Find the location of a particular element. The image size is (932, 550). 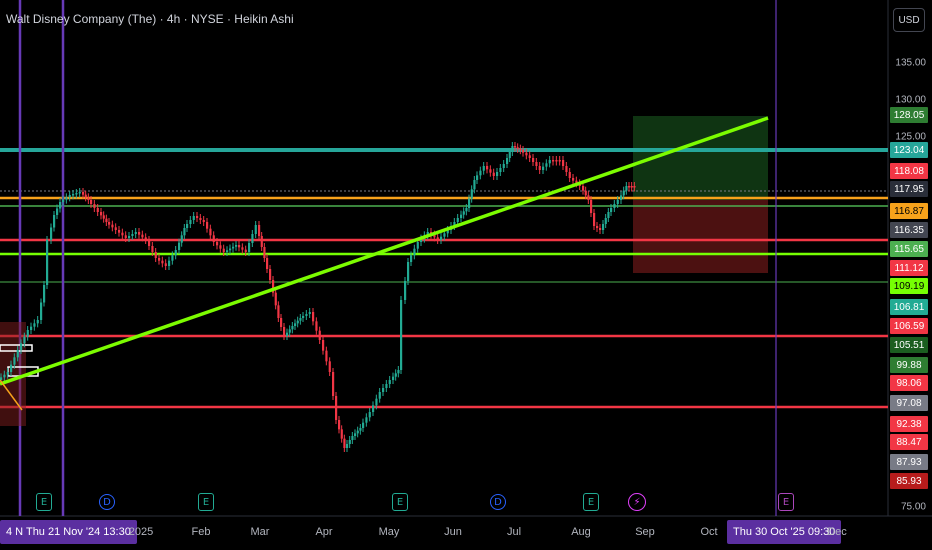

price-tick: 135.00 is located at coordinates (910, 63).